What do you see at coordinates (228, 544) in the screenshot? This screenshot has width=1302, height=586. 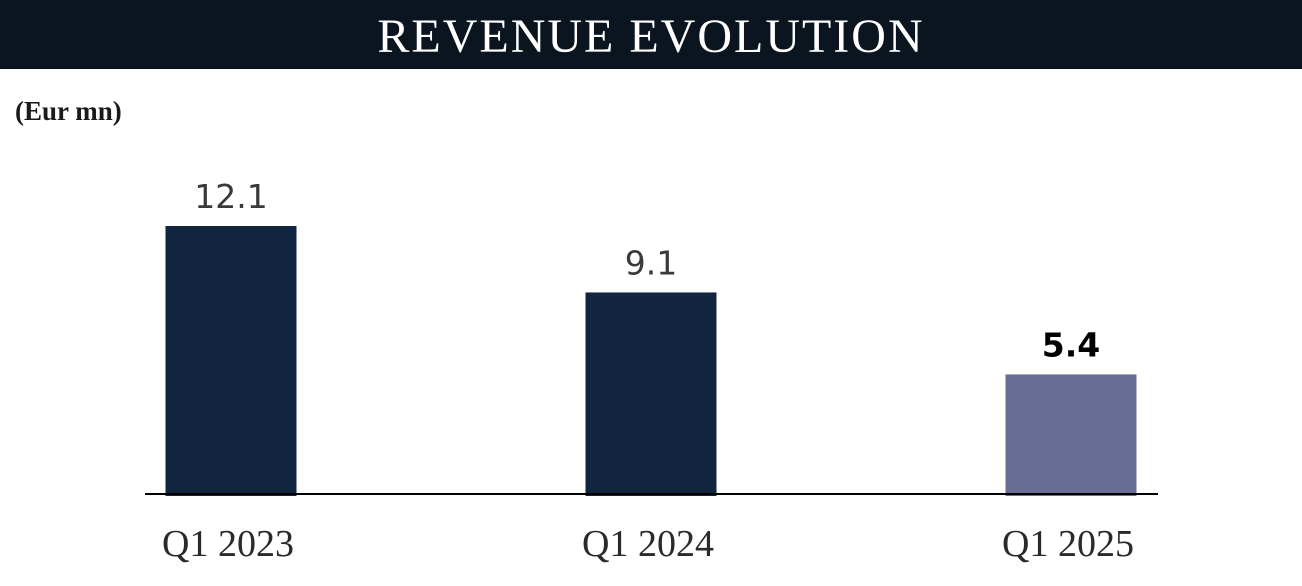 I see `category-label: Q1 2023` at bounding box center [228, 544].